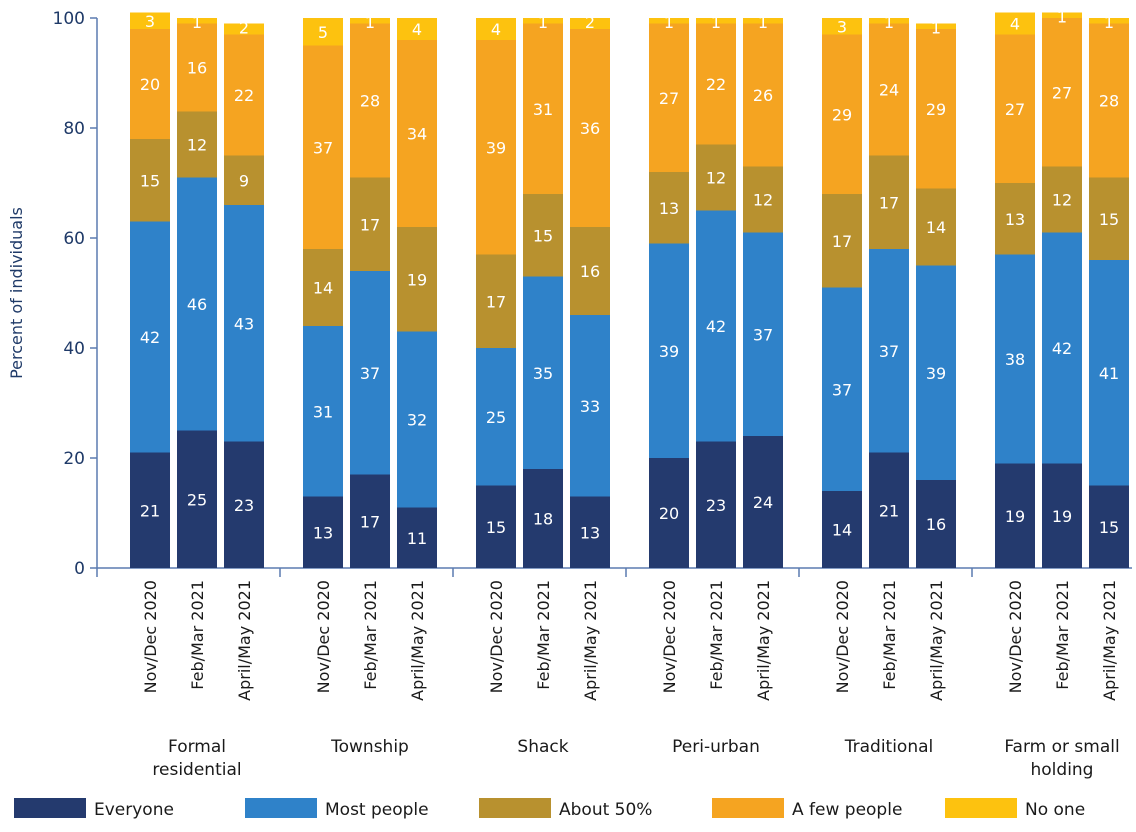 The width and height of the screenshot is (1136, 832). What do you see at coordinates (74, 129) in the screenshot?
I see `y-tick-label: 80` at bounding box center [74, 129].